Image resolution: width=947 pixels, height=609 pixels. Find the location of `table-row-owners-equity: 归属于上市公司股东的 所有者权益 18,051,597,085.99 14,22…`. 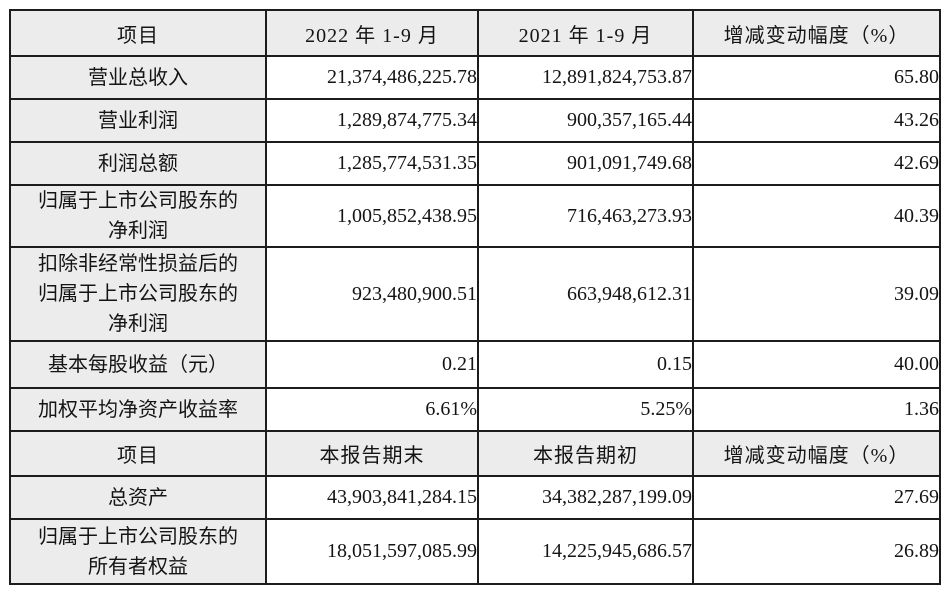

table-row-owners-equity: 归属于上市公司股东的 所有者权益 18,051,597,085.99 14,22… is located at coordinates (475, 551).